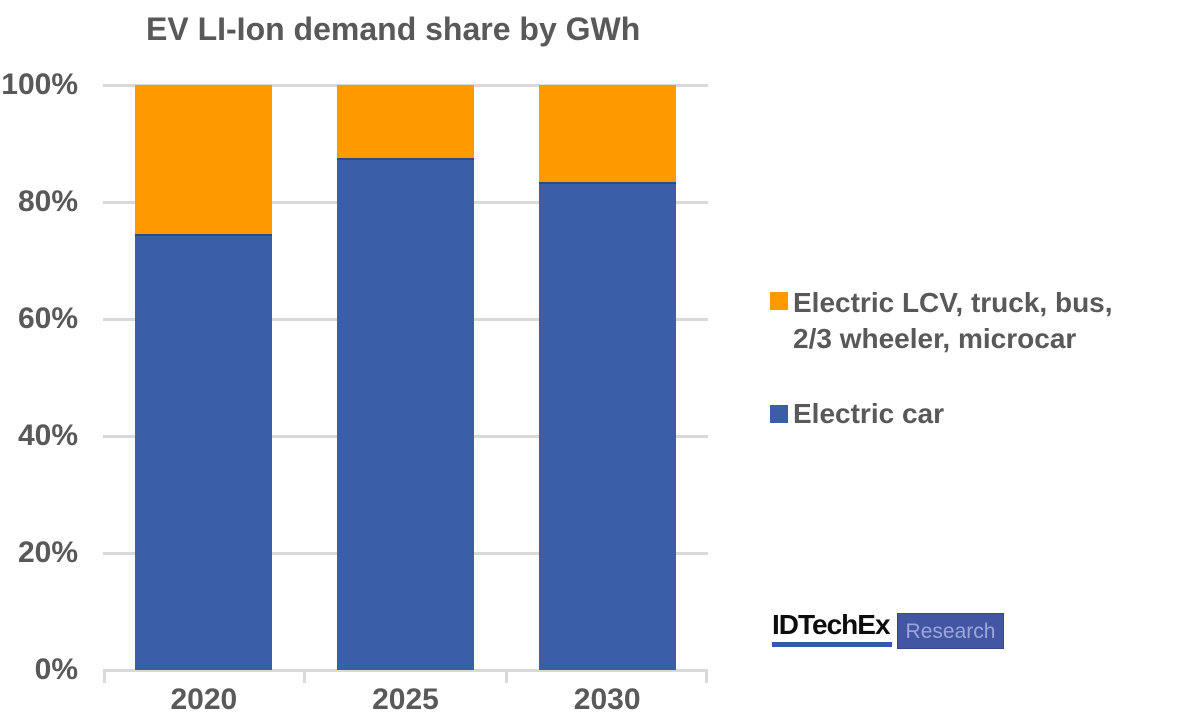 The width and height of the screenshot is (1200, 725). What do you see at coordinates (47, 552) in the screenshot?
I see `y-axis-label: 20%` at bounding box center [47, 552].